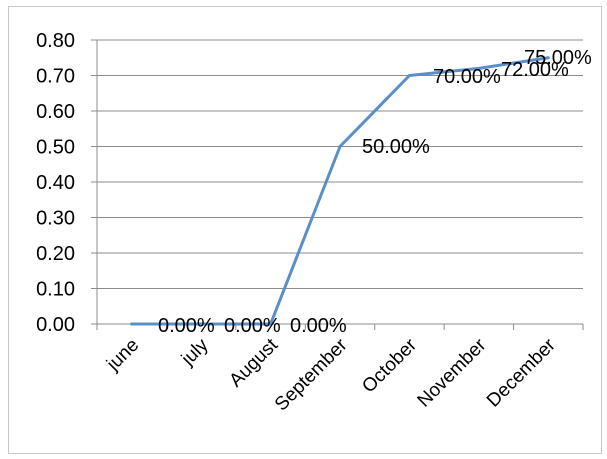  I want to click on y-tick-label: 0.80, so click(55, 41).